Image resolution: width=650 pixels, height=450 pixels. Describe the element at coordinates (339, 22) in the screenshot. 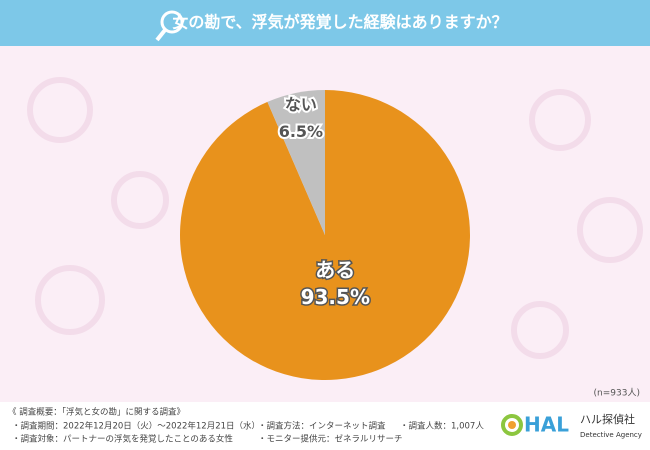

I see `chart-title: 女の勘で、浮気が発覚した経験はありますか？` at that location.